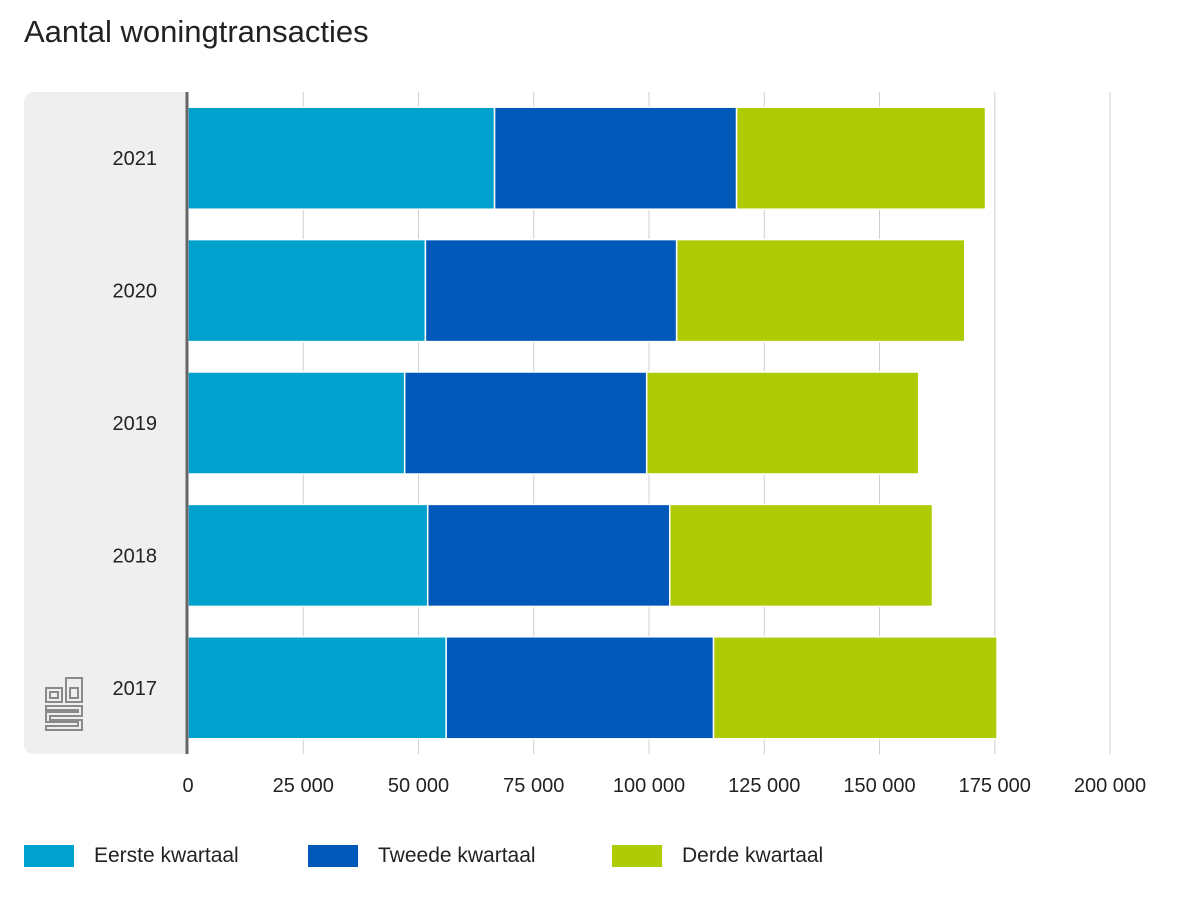  I want to click on legend-item-tweede: Tweede kwartaal, so click(422, 856).